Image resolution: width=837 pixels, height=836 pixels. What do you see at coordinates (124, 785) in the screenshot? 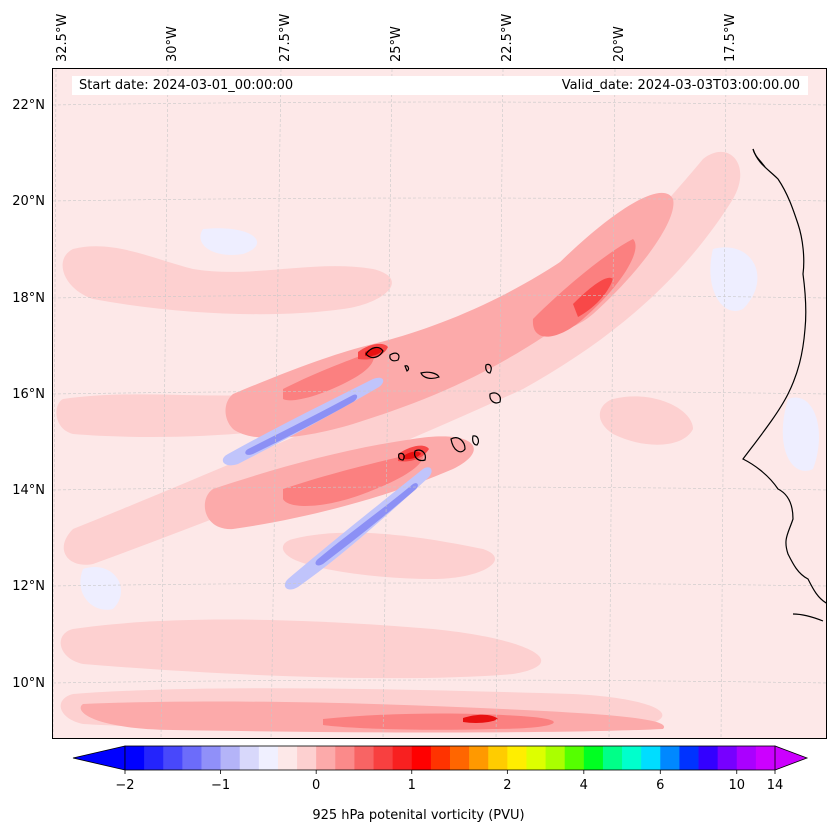
I see `colorbar-tick-label: −2` at bounding box center [124, 785].